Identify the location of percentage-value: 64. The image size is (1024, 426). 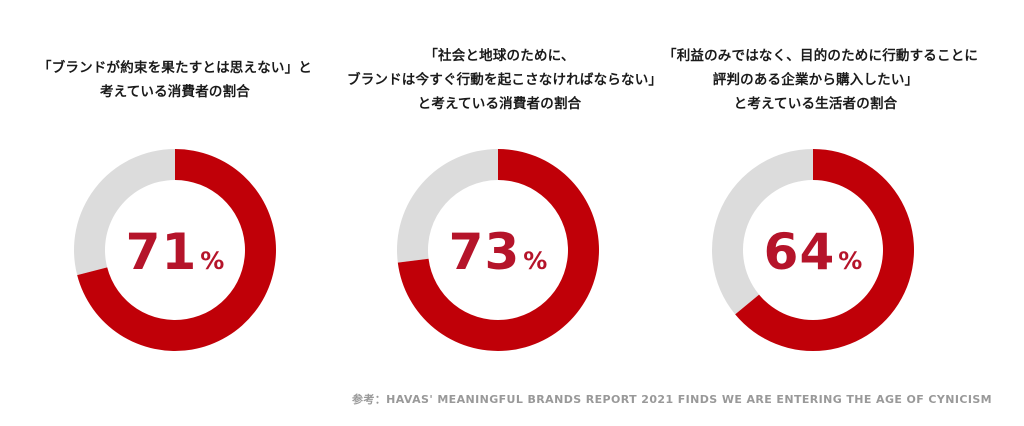
(800, 252).